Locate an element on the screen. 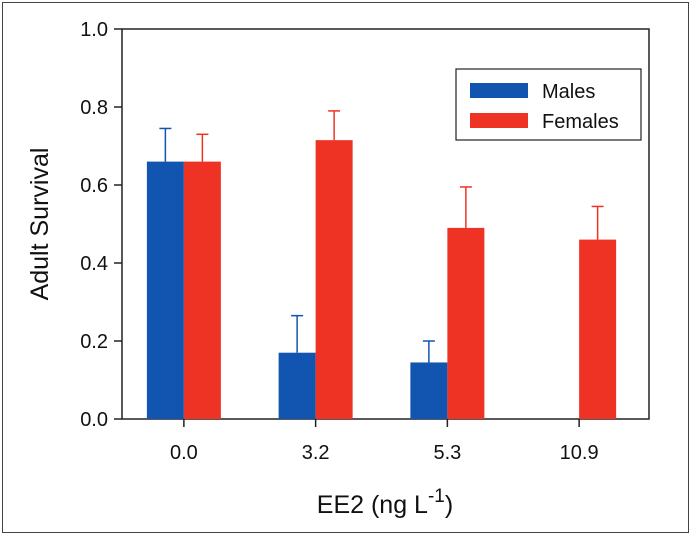 This screenshot has width=693, height=537. y-tick-label: 0.6 is located at coordinates (94, 186).